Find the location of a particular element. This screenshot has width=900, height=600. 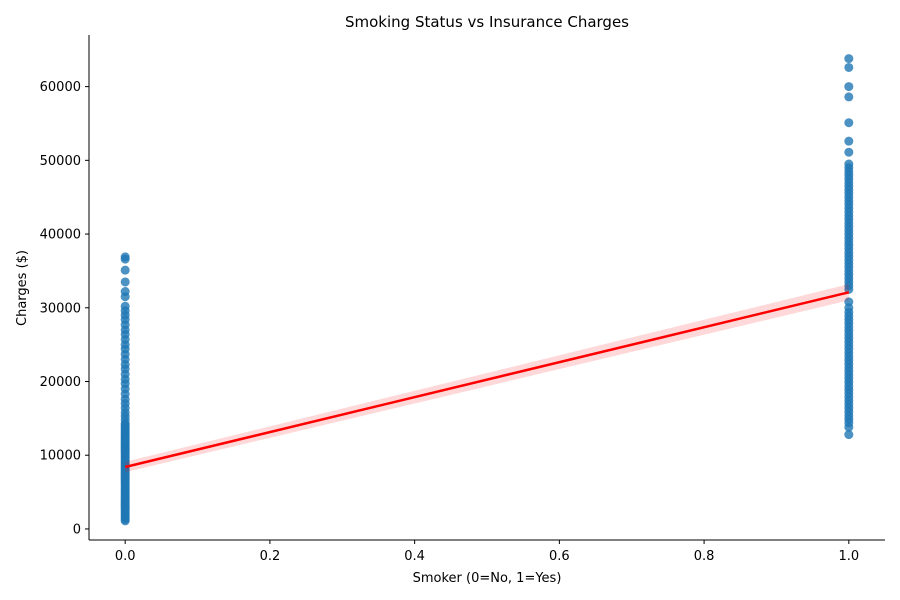

y-axis-ticks: 0 10000 20000 30000 40000 50000 60000 is located at coordinates (64, 308).